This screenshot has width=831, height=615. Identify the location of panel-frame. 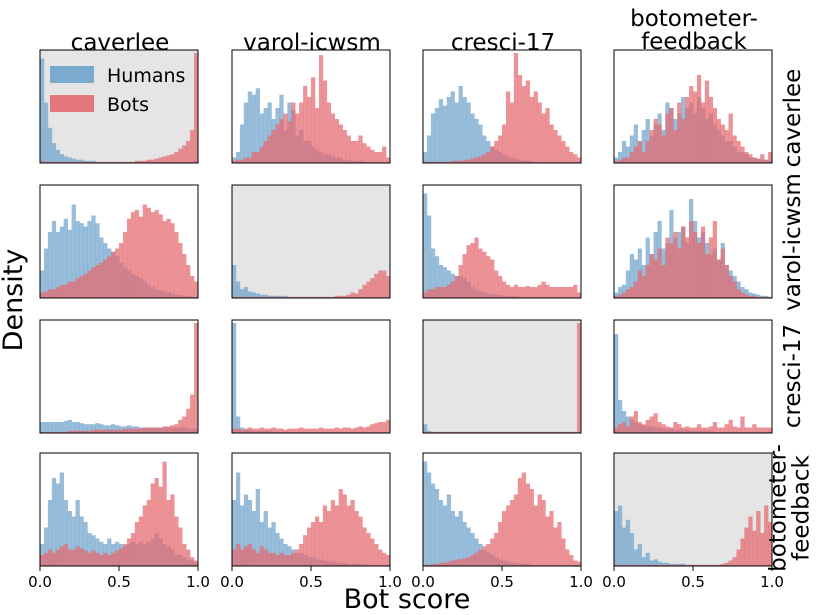
(693, 376).